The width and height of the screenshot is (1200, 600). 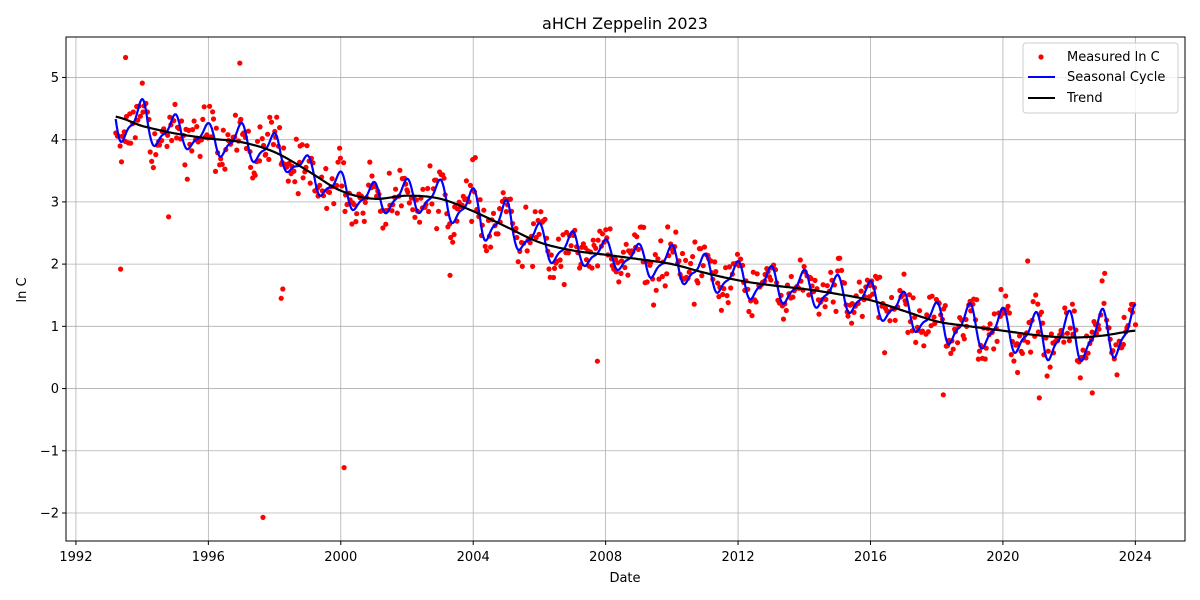 What do you see at coordinates (1002, 557) in the screenshot?
I see `x-tick-label: 2020` at bounding box center [1002, 557].